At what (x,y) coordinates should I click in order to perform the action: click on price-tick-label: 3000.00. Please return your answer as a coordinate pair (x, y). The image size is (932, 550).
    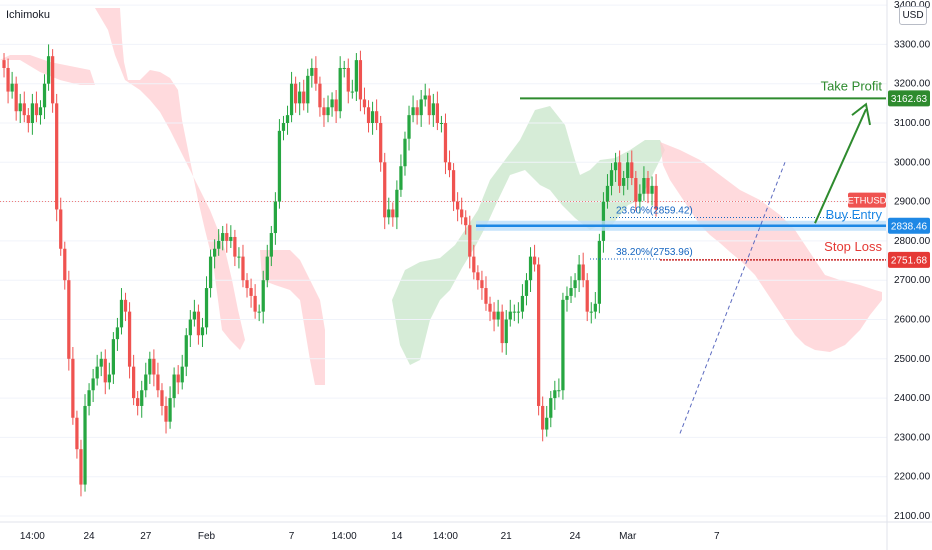
    Looking at the image, I should click on (912, 162).